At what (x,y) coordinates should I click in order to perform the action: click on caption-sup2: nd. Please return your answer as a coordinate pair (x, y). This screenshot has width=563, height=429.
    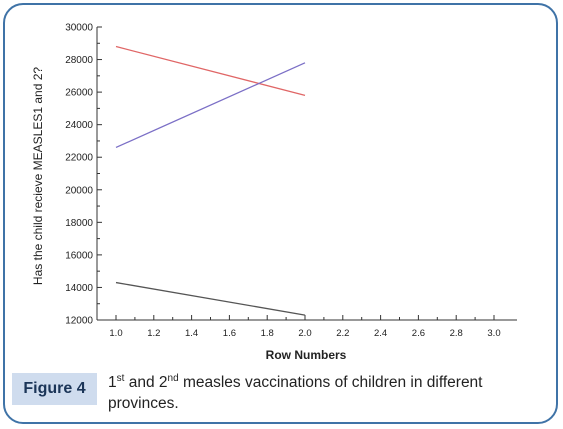
    Looking at the image, I should click on (173, 378).